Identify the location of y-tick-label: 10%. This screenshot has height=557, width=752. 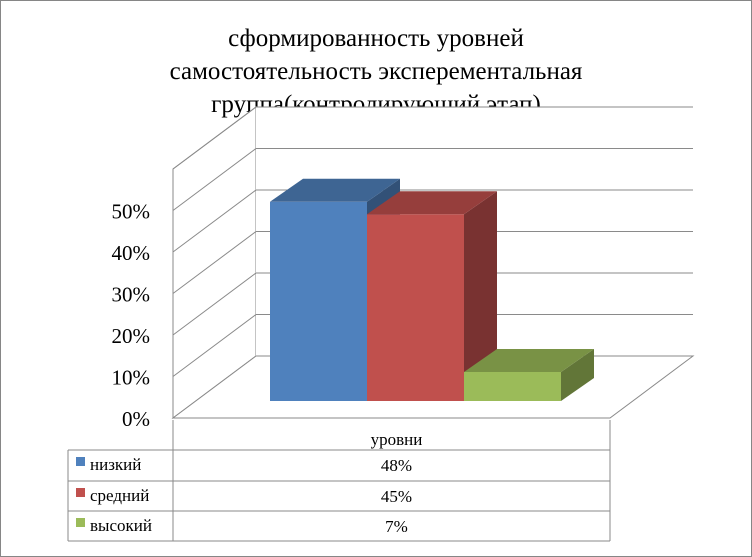
(131, 378).